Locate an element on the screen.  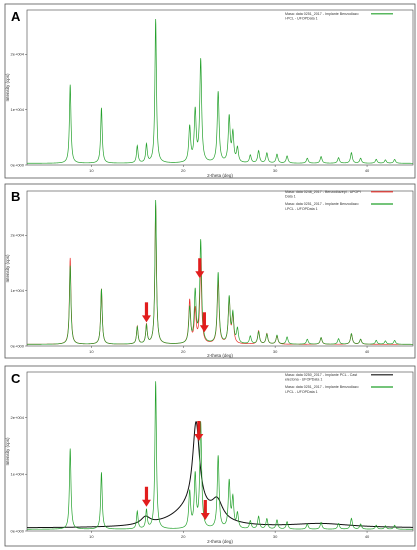
legend-entry-text: Data 1 is located at coordinates (290, 197).